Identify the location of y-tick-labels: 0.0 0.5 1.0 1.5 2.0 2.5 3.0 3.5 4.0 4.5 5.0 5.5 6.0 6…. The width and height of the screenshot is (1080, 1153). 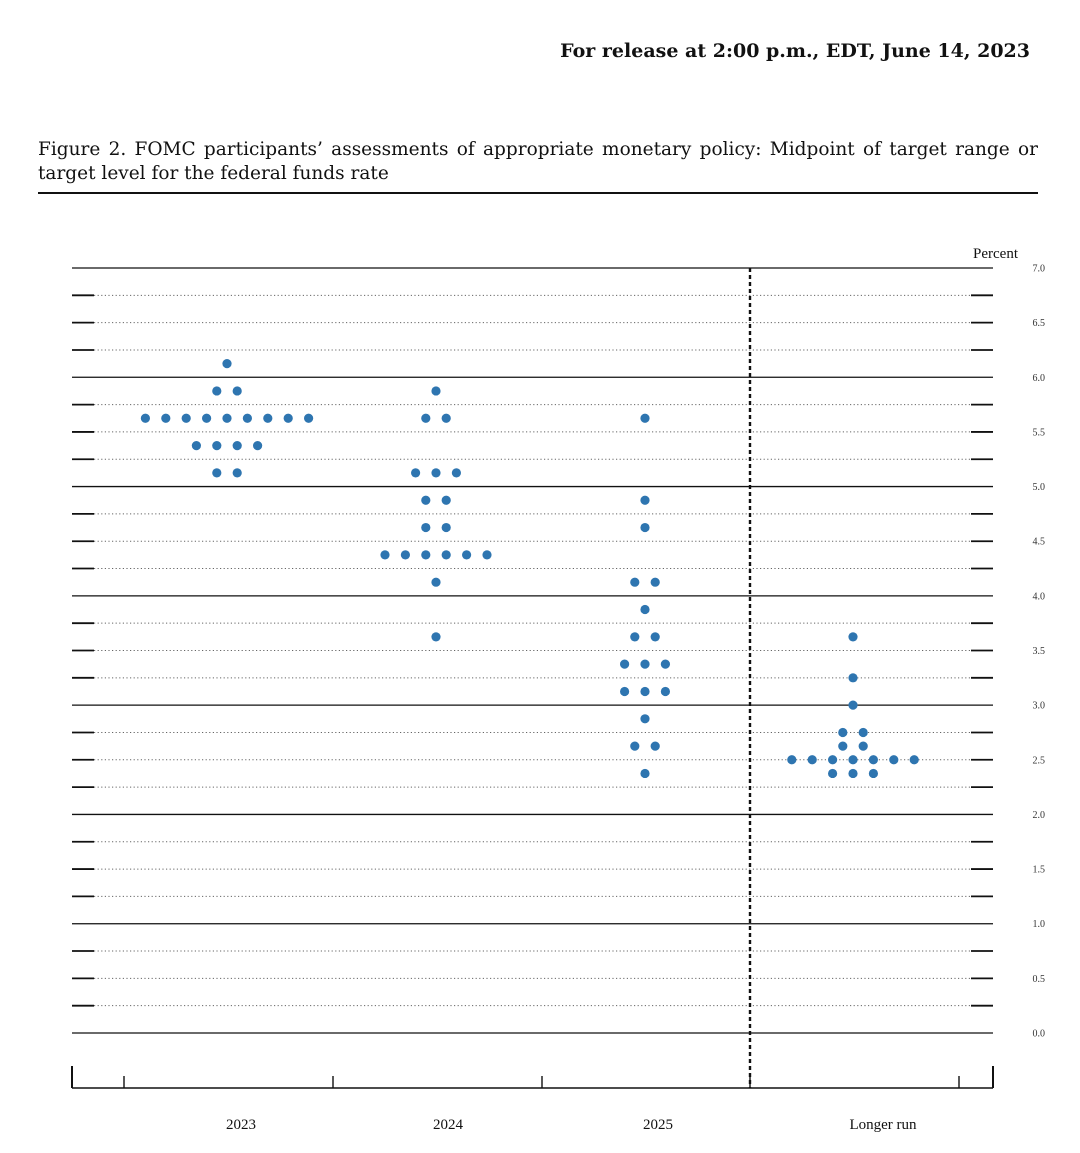
(1039, 652).